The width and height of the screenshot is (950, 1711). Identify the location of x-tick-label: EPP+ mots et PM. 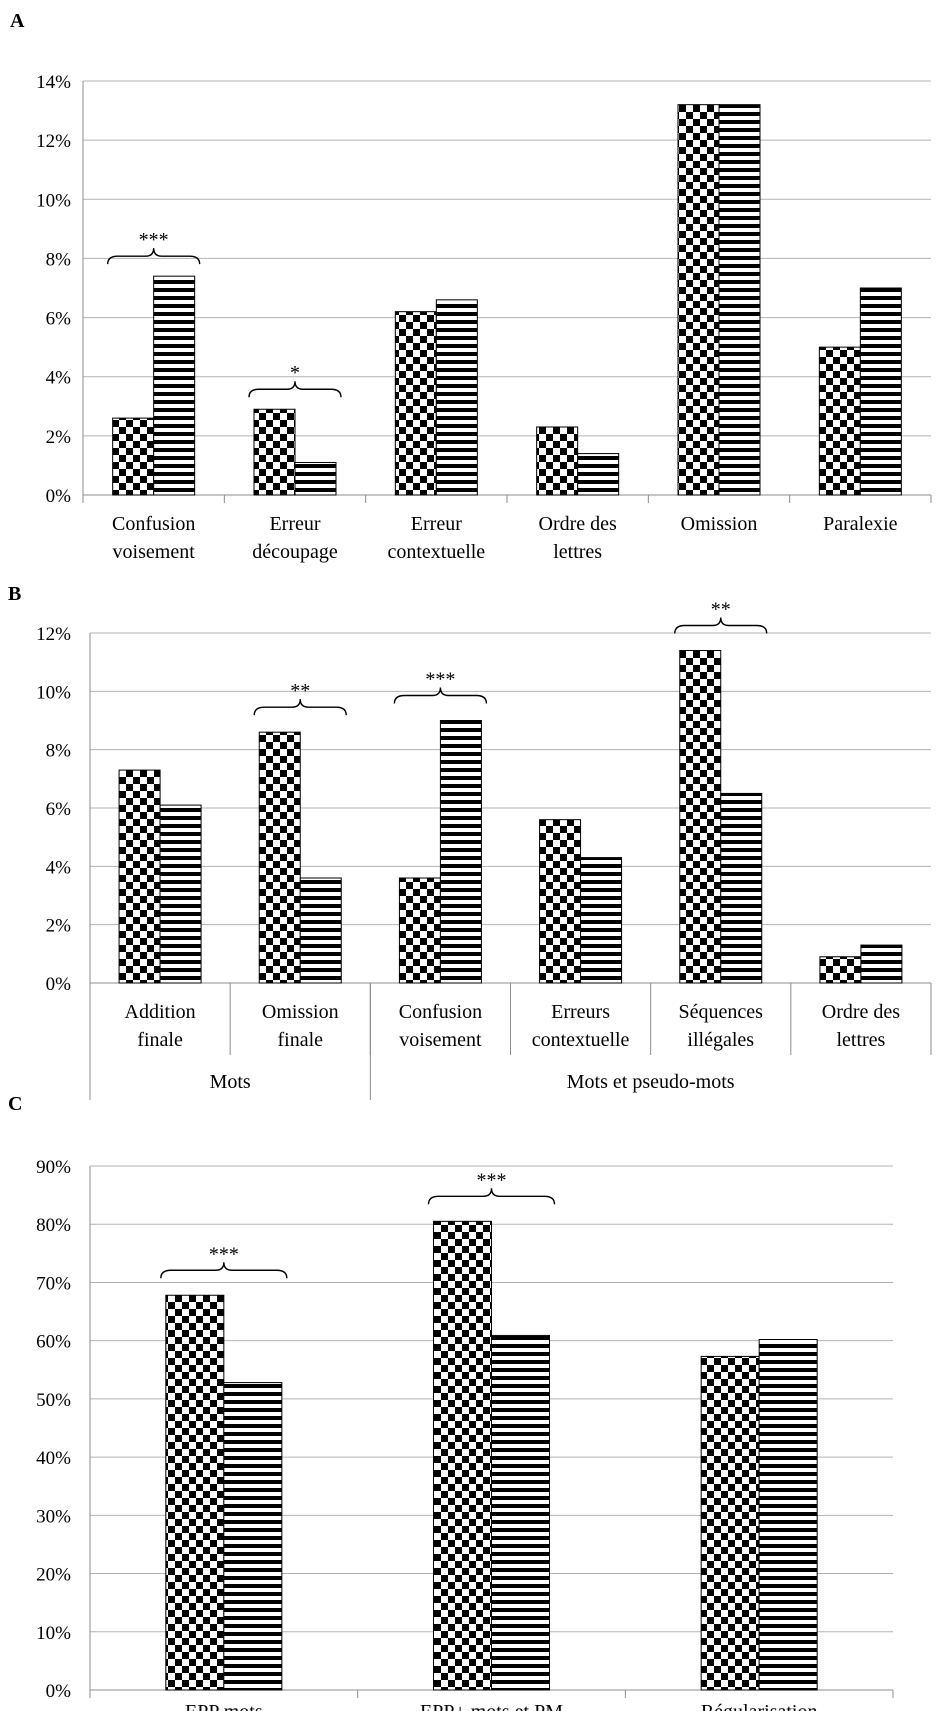
(491, 1706).